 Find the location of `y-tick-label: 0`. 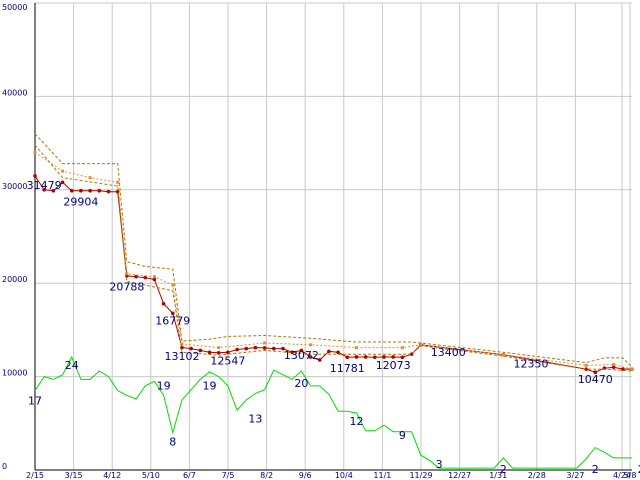

y-tick-label: 0 is located at coordinates (4, 466).